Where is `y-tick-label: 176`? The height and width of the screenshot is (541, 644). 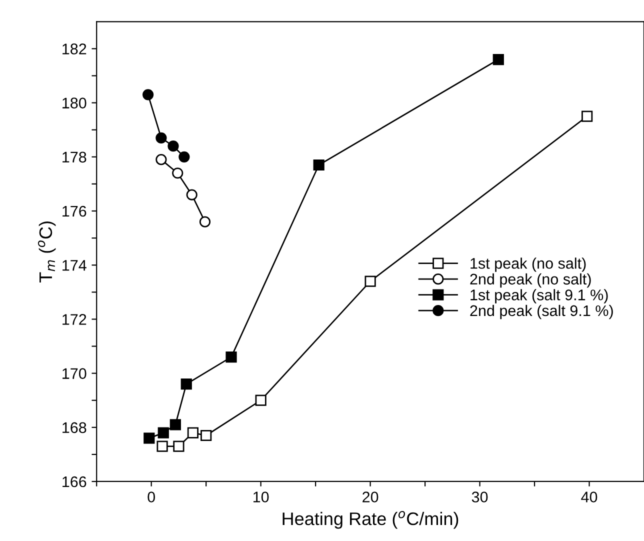 y-tick-label: 176 is located at coordinates (74, 211).